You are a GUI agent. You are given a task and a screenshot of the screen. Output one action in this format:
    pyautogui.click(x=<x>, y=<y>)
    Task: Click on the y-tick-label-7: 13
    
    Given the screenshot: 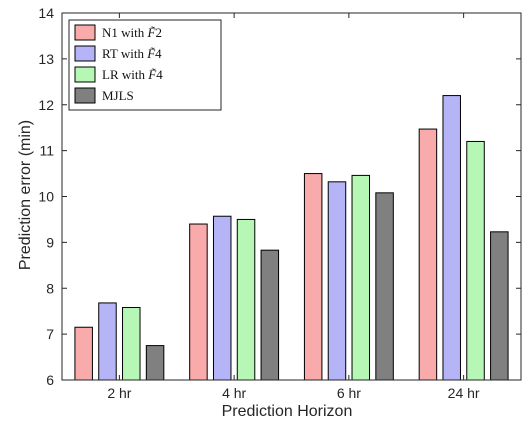 What is the action you would take?
    pyautogui.click(x=46, y=59)
    